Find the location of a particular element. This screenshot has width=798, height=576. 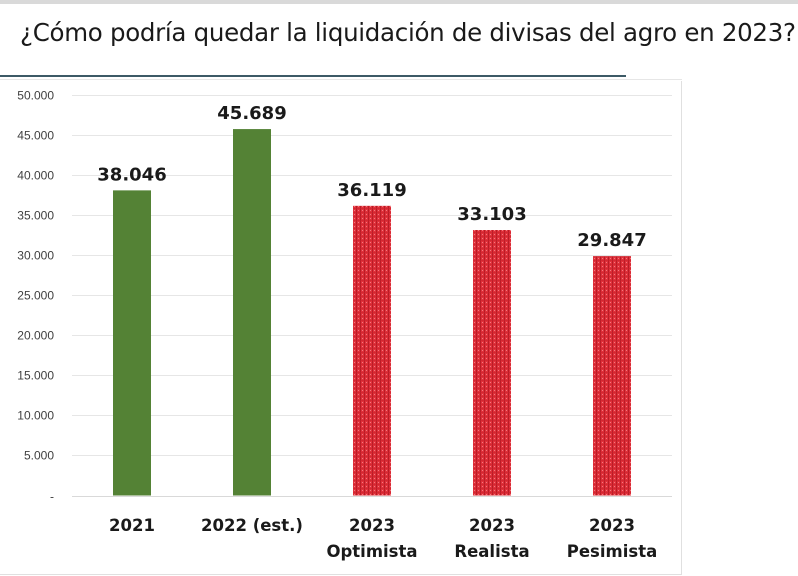

y-tick-label: 45.000 is located at coordinates (35, 136).